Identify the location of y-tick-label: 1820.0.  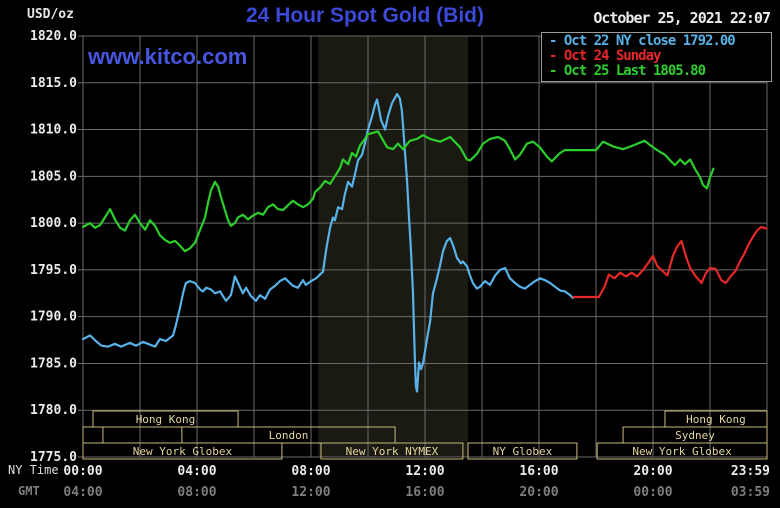
(53, 36).